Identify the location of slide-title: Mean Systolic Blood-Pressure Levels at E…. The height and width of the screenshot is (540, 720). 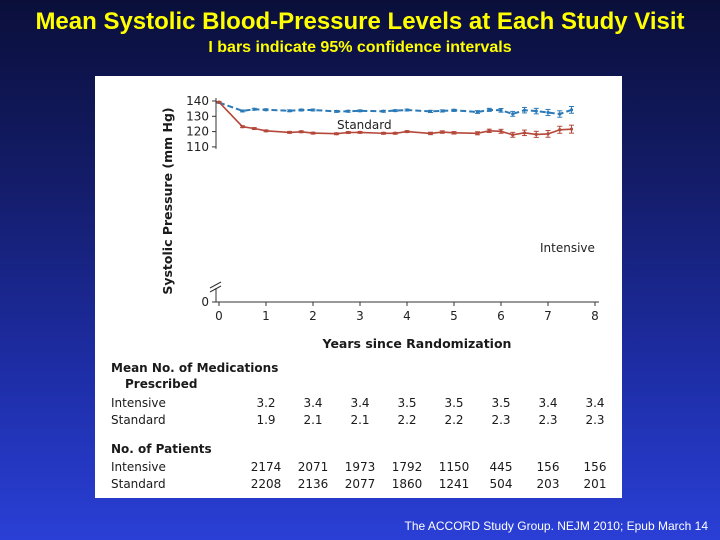
(360, 21).